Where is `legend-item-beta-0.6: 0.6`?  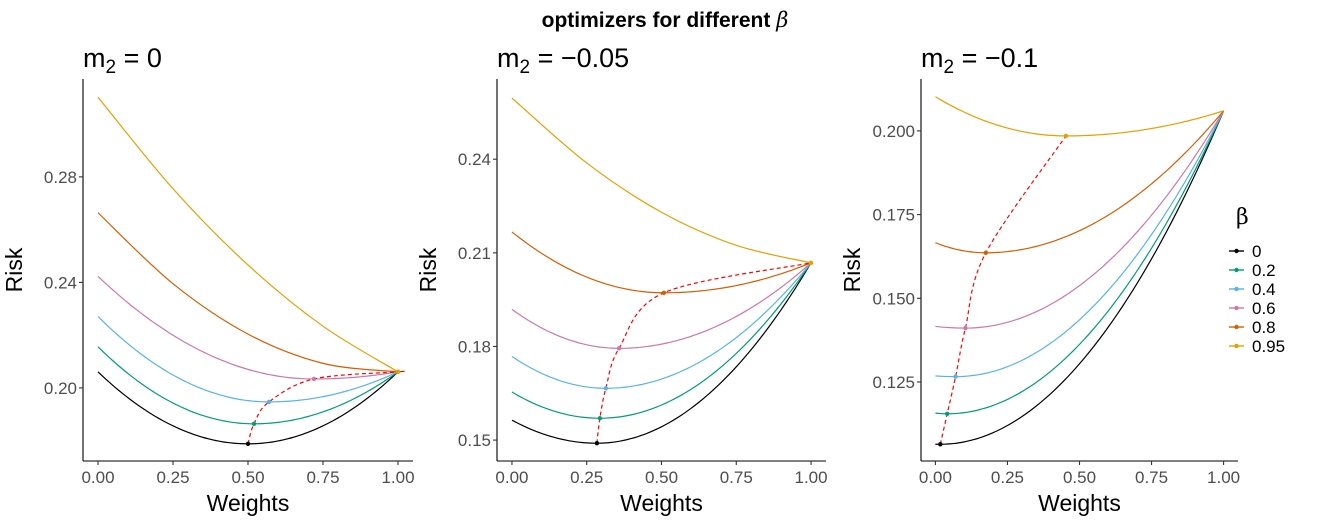
legend-item-beta-0.6: 0.6 is located at coordinates (1252, 308).